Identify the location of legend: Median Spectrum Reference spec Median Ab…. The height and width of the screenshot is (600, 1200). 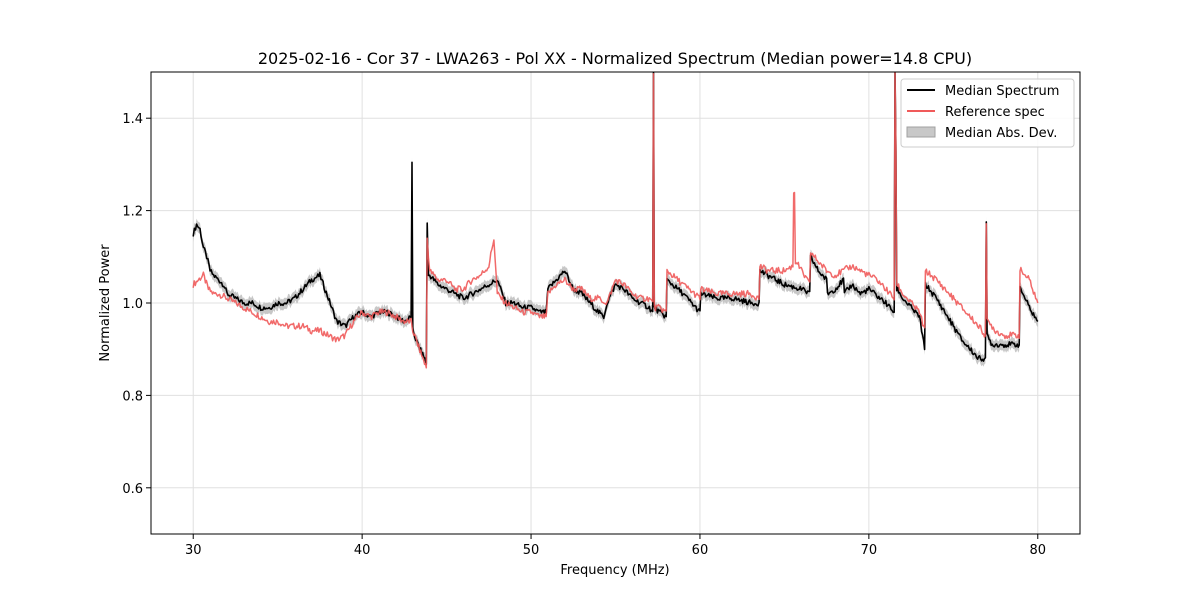
(987, 113).